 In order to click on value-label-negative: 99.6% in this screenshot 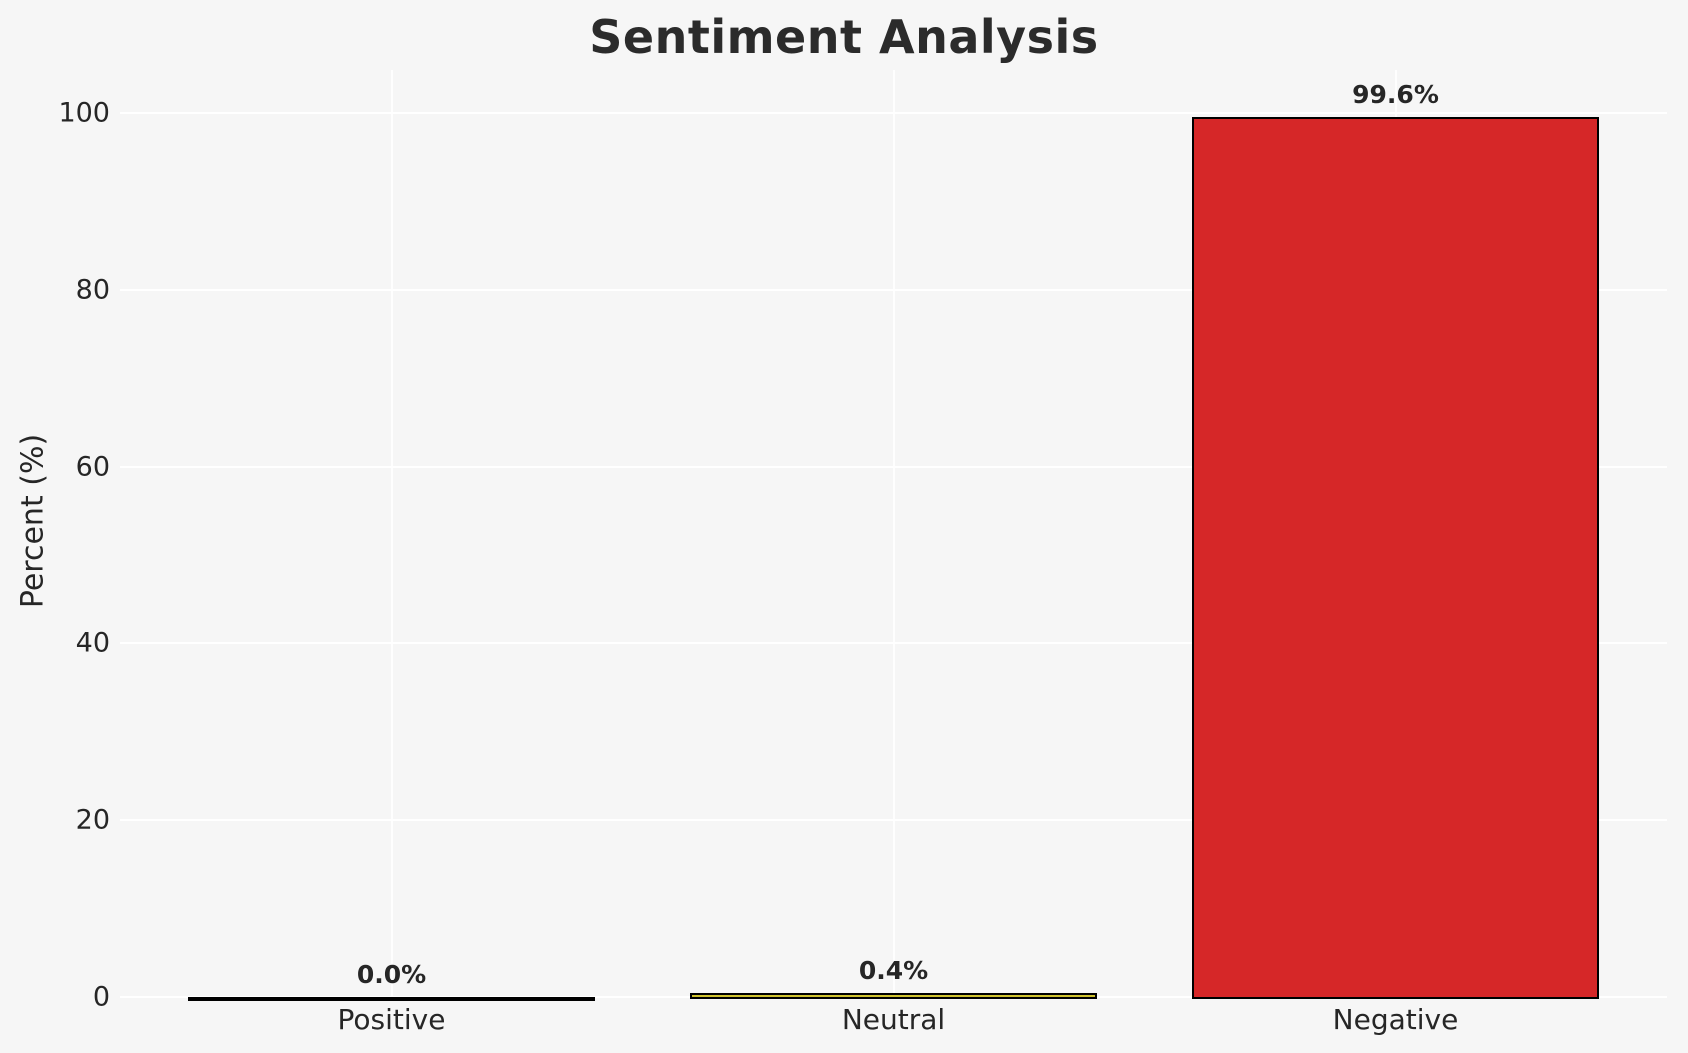, I will do `click(1395, 94)`.